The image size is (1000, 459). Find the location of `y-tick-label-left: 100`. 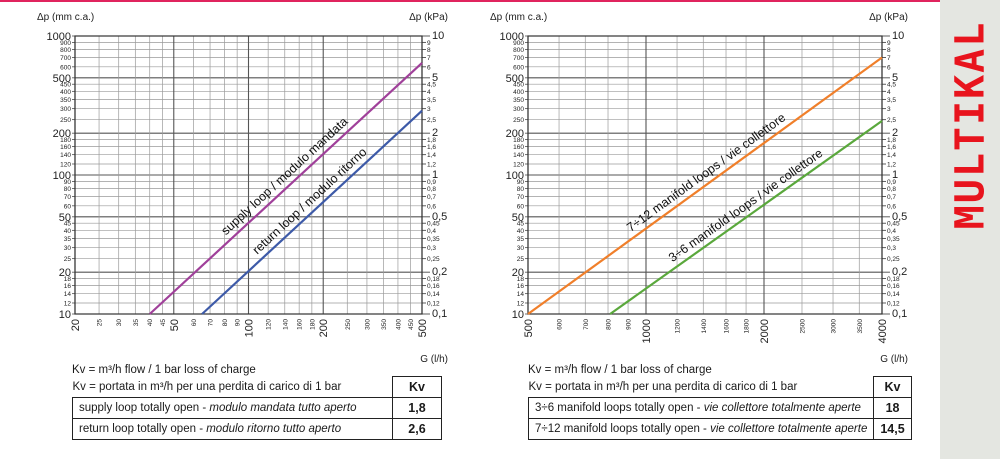

y-tick-label-left: 100 is located at coordinates (62, 176).